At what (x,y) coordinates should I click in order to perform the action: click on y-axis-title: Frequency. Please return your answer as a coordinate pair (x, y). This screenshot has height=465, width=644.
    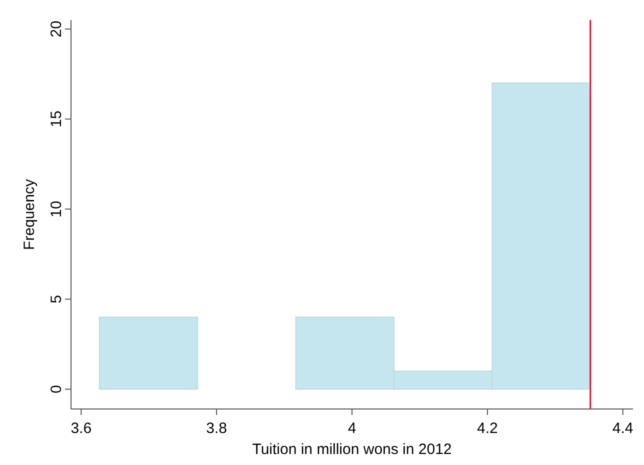
    Looking at the image, I should click on (29, 214).